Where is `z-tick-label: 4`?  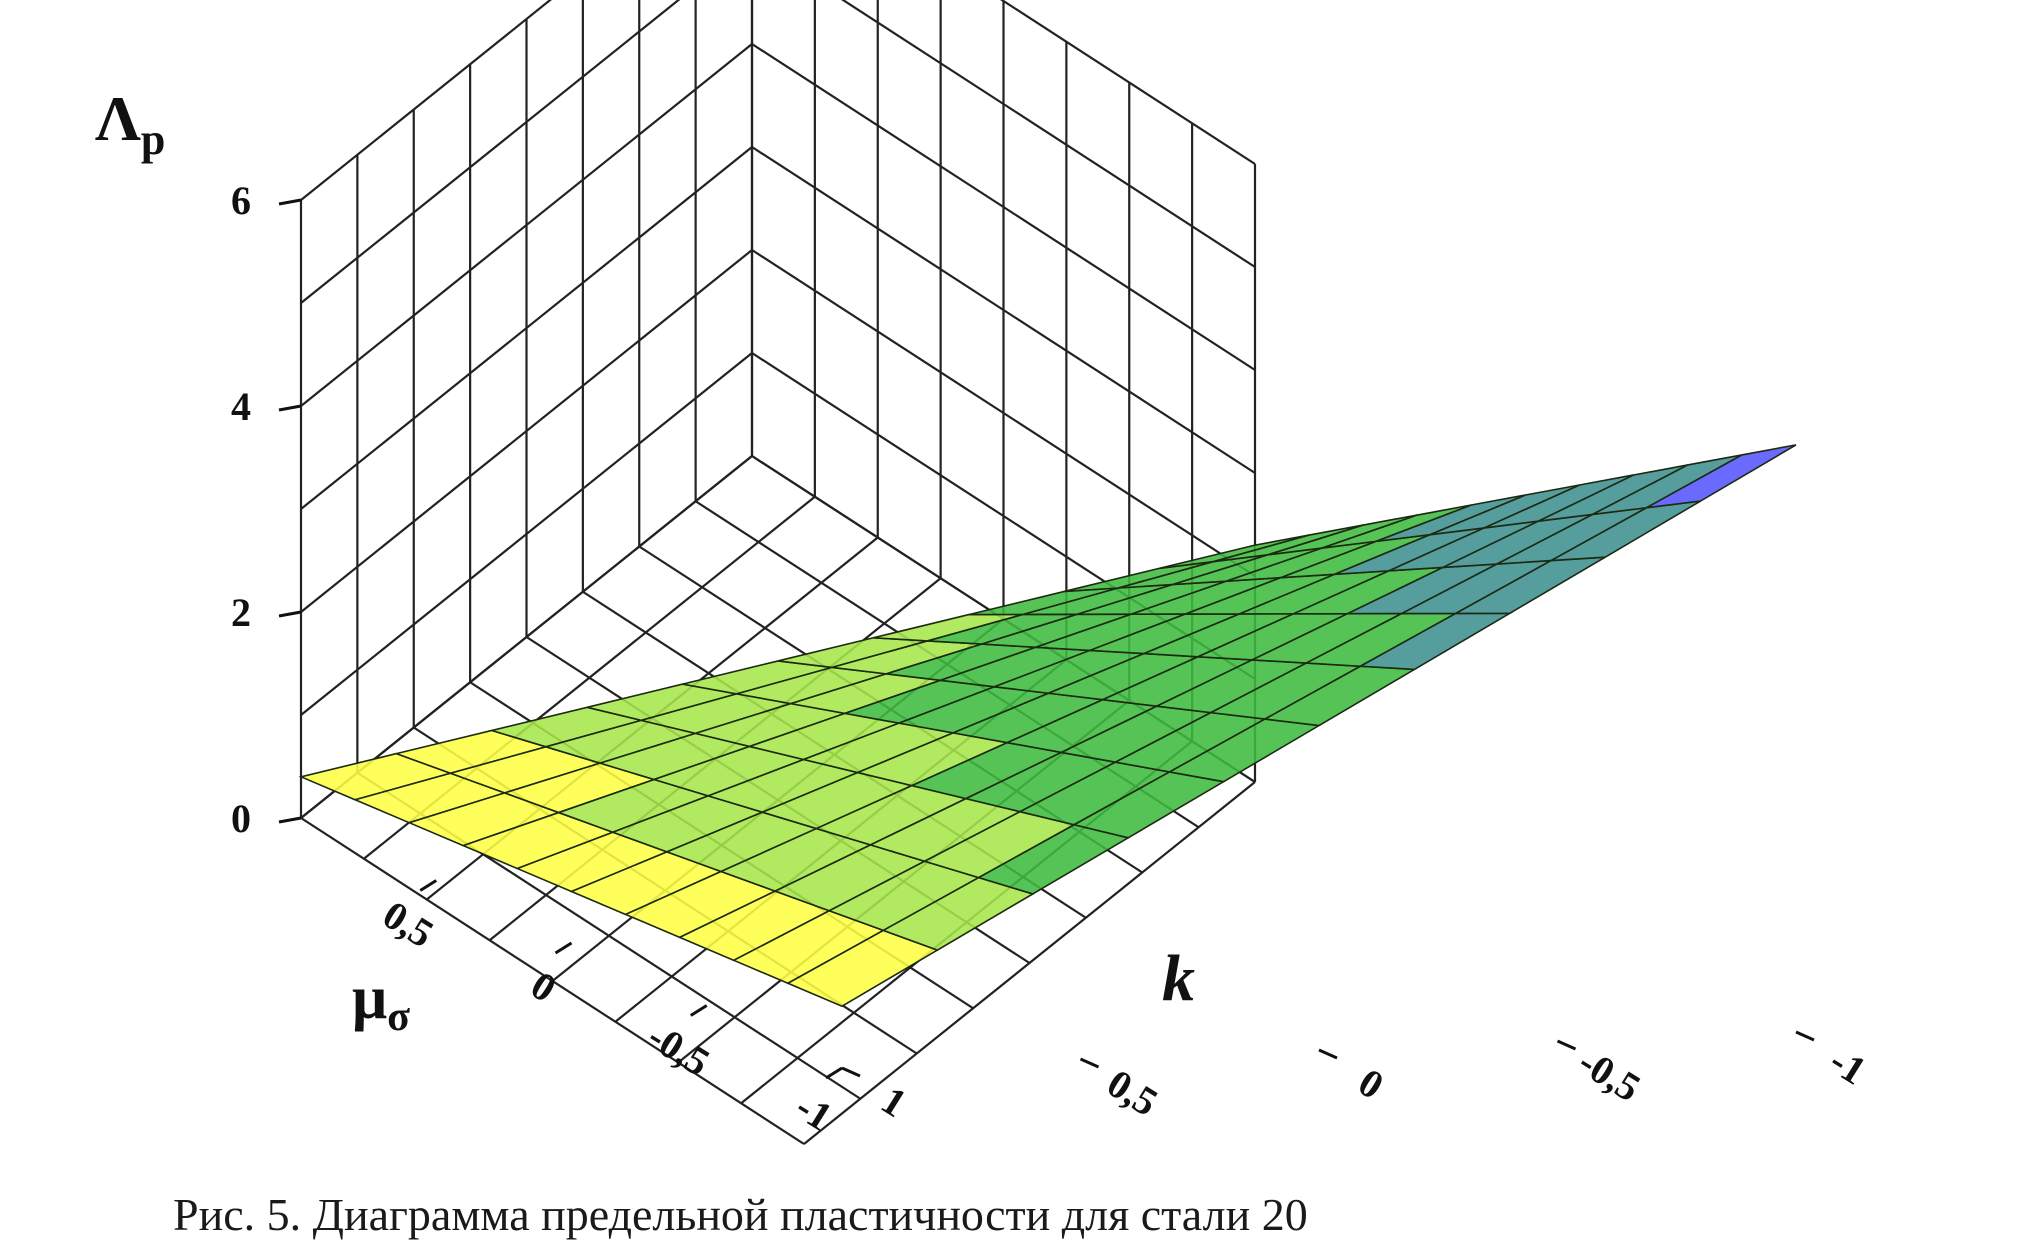
z-tick-label: 4 is located at coordinates (241, 406).